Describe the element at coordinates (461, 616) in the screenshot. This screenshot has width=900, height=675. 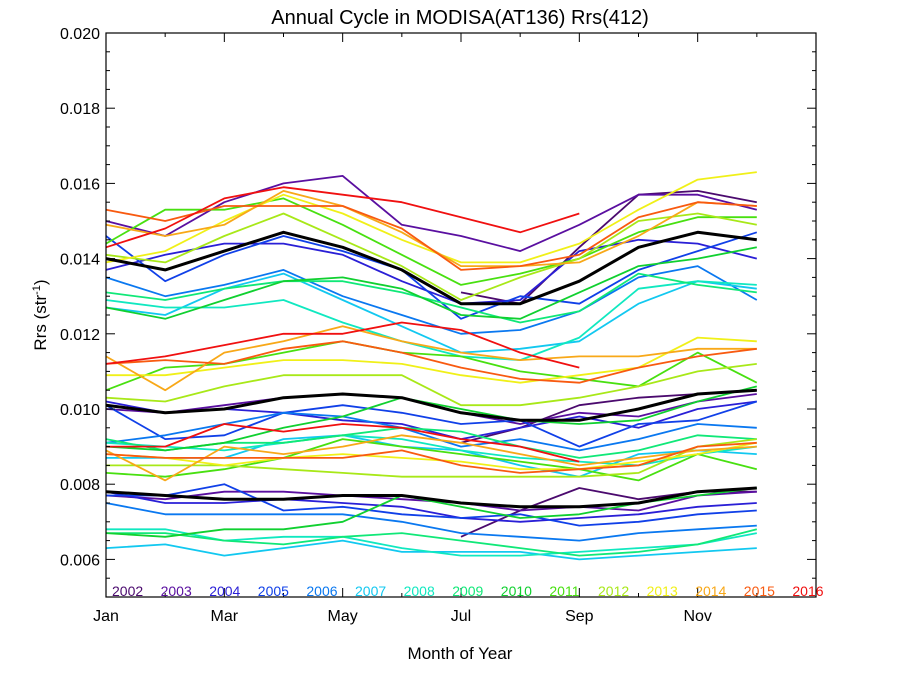
I see `x-tick-label: Jul` at that location.